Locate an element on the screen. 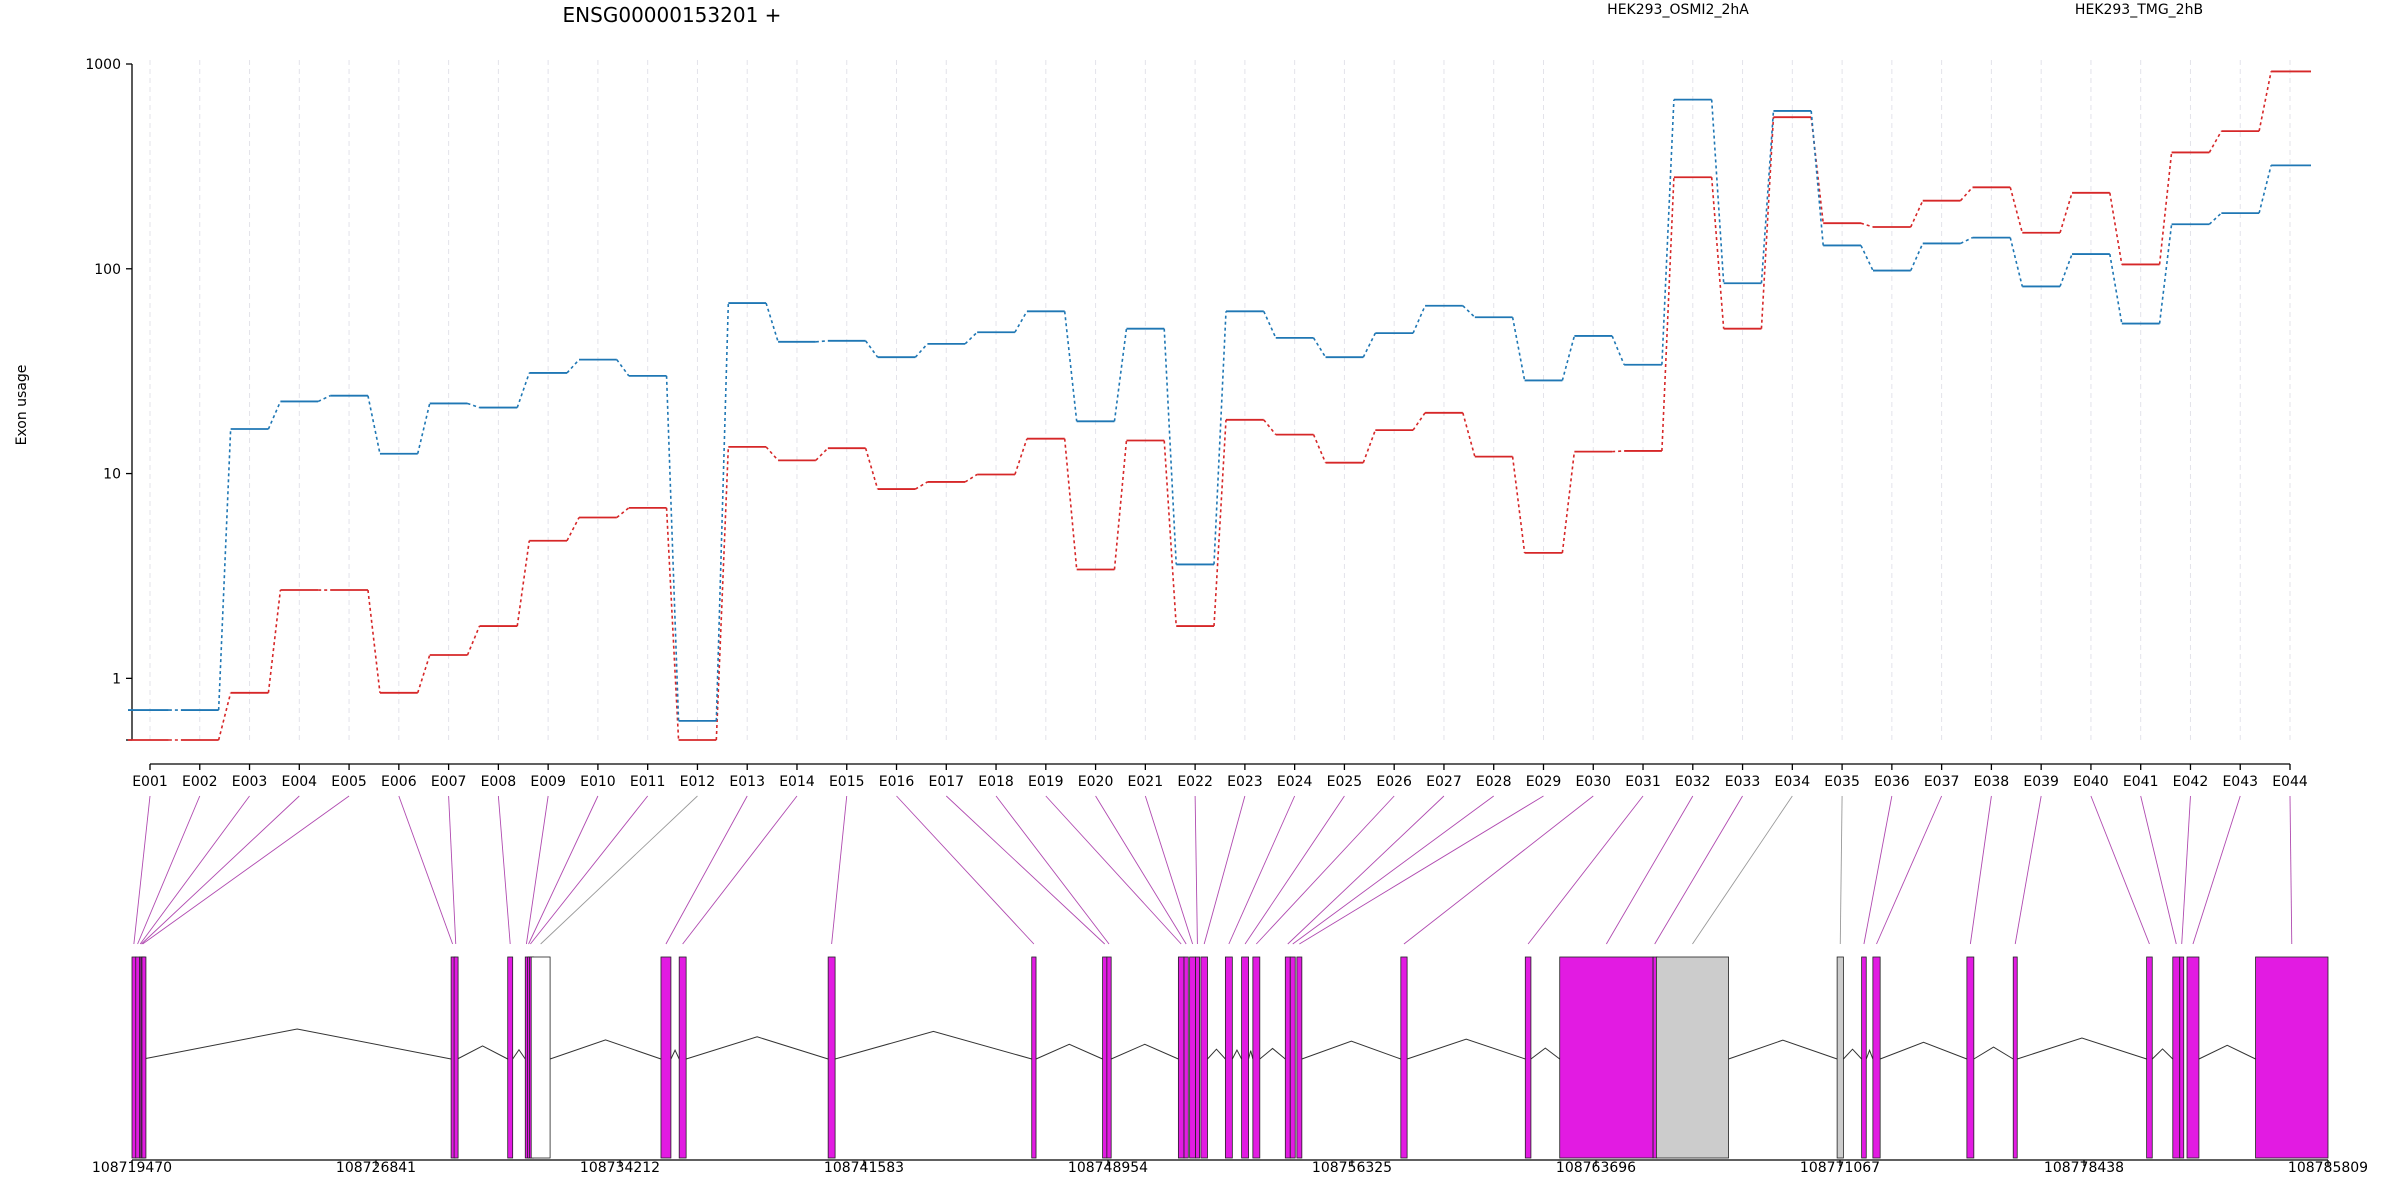 The image size is (2400, 1200). x-tick-label-e043: E043 is located at coordinates (2240, 782).